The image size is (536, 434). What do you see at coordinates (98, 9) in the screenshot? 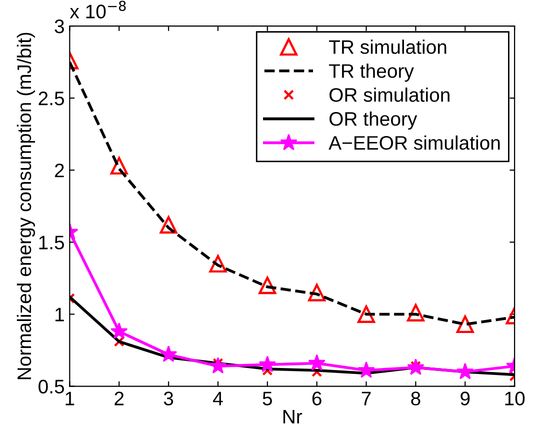
I see `text: x 10$^{−8}$` at bounding box center [98, 9].